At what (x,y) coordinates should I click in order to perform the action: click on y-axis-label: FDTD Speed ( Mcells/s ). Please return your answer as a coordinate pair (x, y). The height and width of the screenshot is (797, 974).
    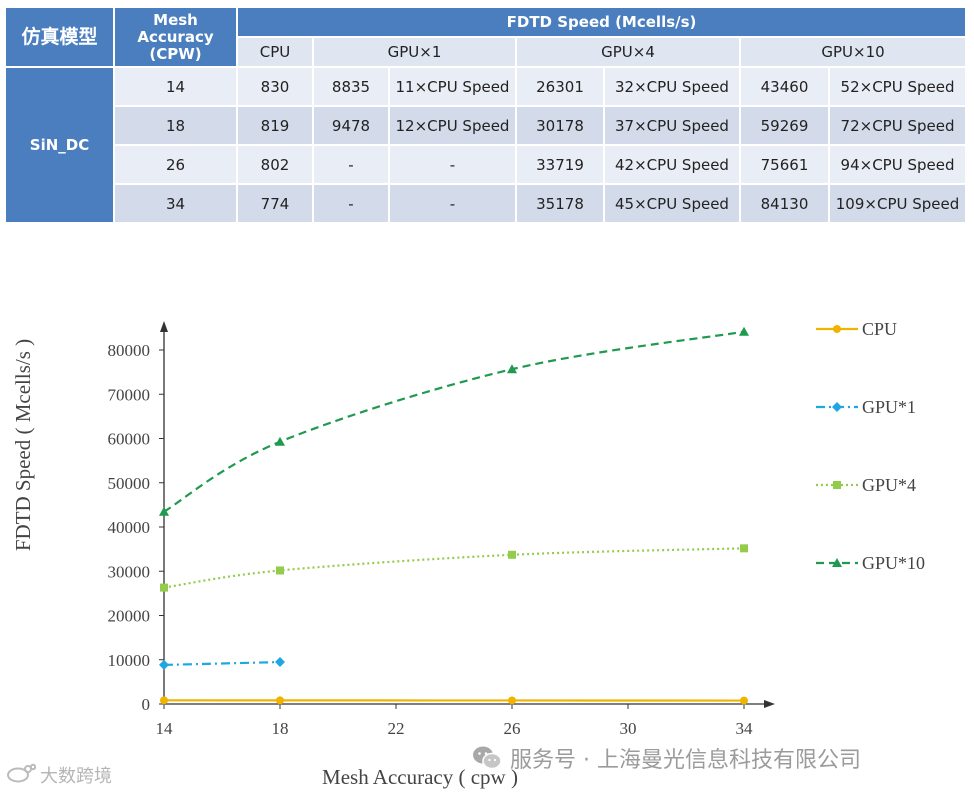
    Looking at the image, I should click on (23, 445).